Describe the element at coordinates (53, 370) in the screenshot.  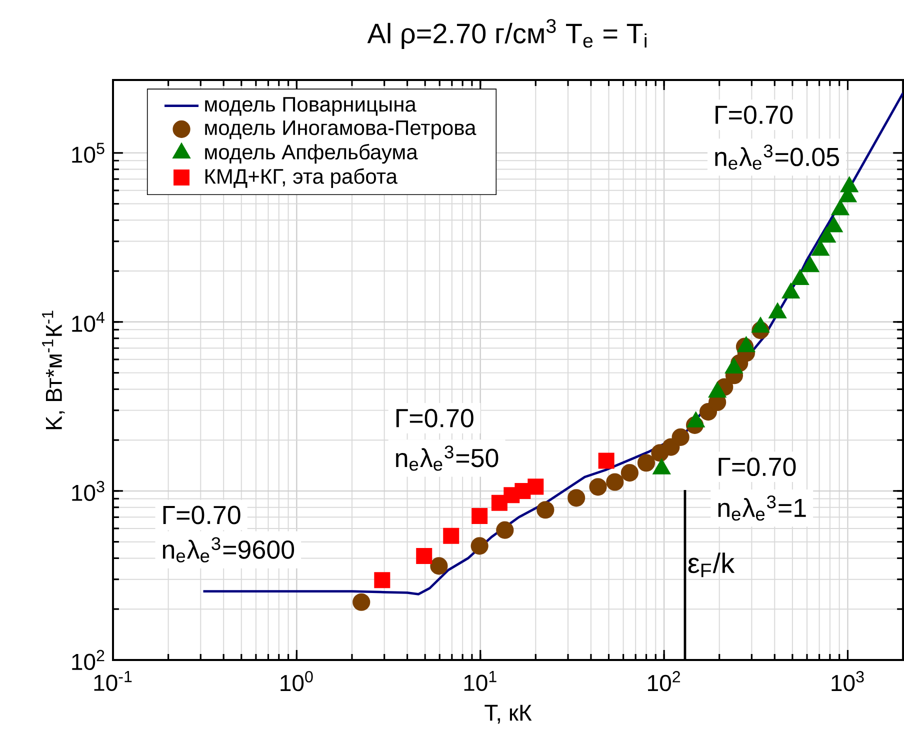
I see `y-axis-title: K, Вт*м$^{-1}$К$^{-1}$` at that location.